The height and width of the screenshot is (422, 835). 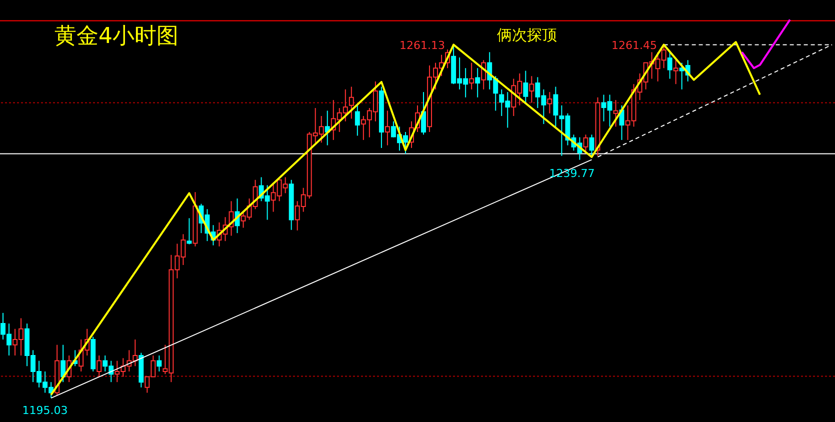 What do you see at coordinates (634, 45) in the screenshot?
I see `annotation: 1261.45` at bounding box center [634, 45].